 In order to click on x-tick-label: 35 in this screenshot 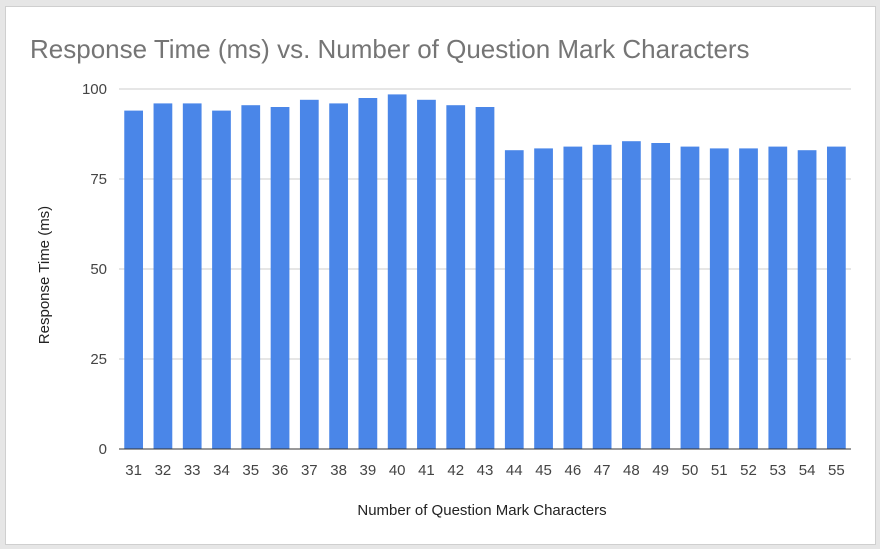, I will do `click(250, 470)`.